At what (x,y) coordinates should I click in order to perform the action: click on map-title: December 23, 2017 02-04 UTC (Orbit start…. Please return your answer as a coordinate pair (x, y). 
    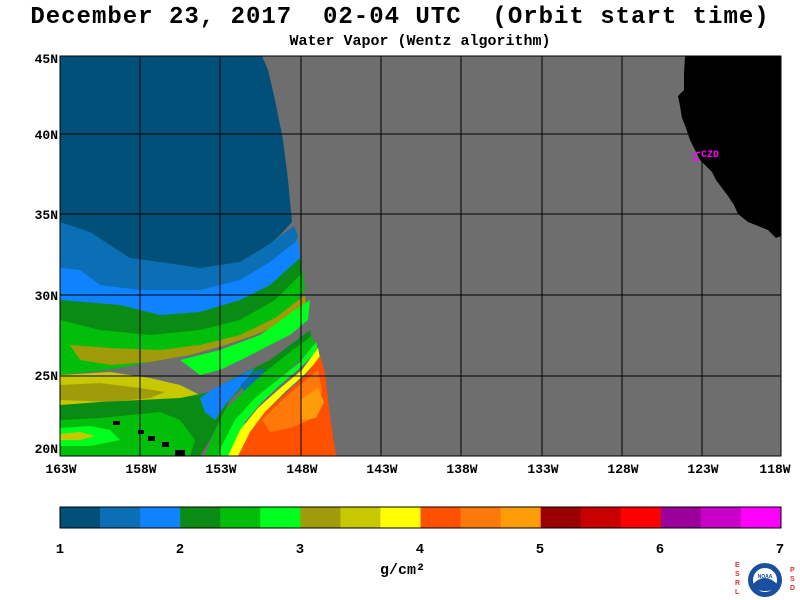
    Looking at the image, I should click on (400, 17).